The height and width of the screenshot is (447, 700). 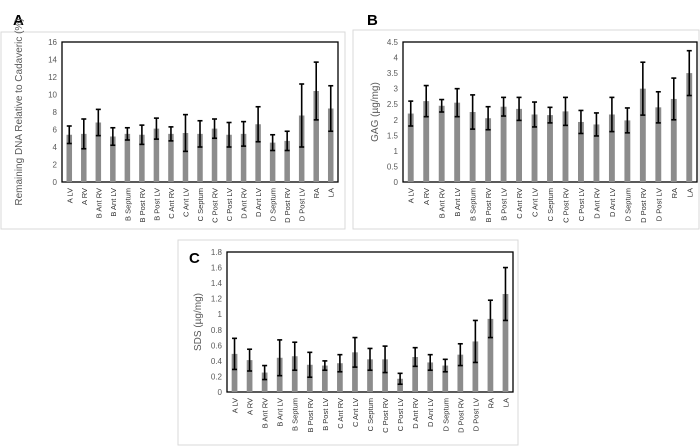 I want to click on x-tick-label: D Post RV, so click(x=643, y=205).